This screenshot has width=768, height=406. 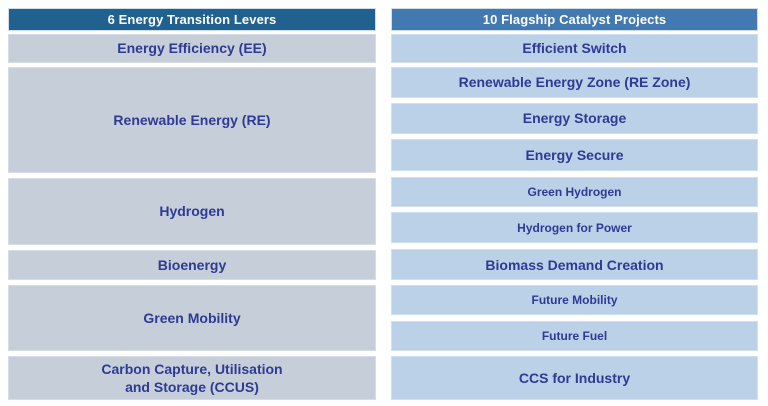 I want to click on lever-green-mobility: Green Mobility, so click(x=192, y=318).